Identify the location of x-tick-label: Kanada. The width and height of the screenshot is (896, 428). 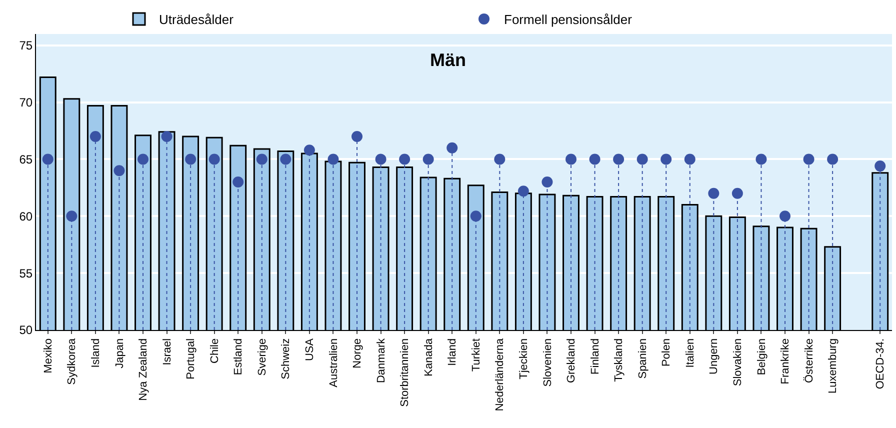
(428, 357).